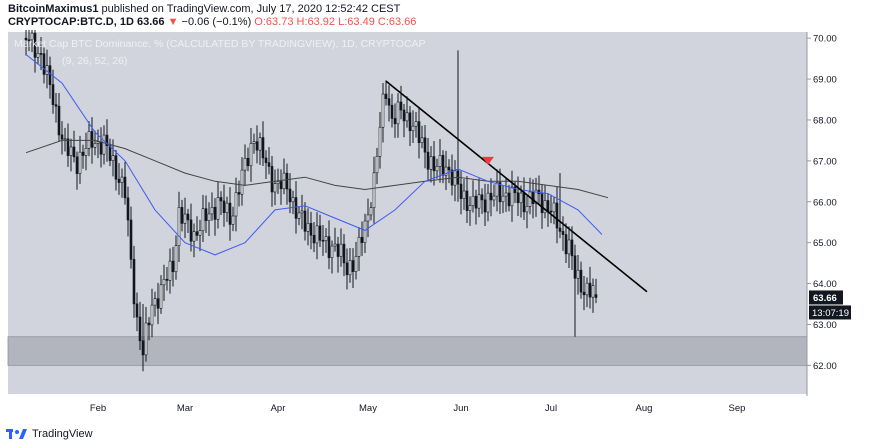  Describe the element at coordinates (825, 120) in the screenshot. I see `y-tick-label: 68.00` at that location.